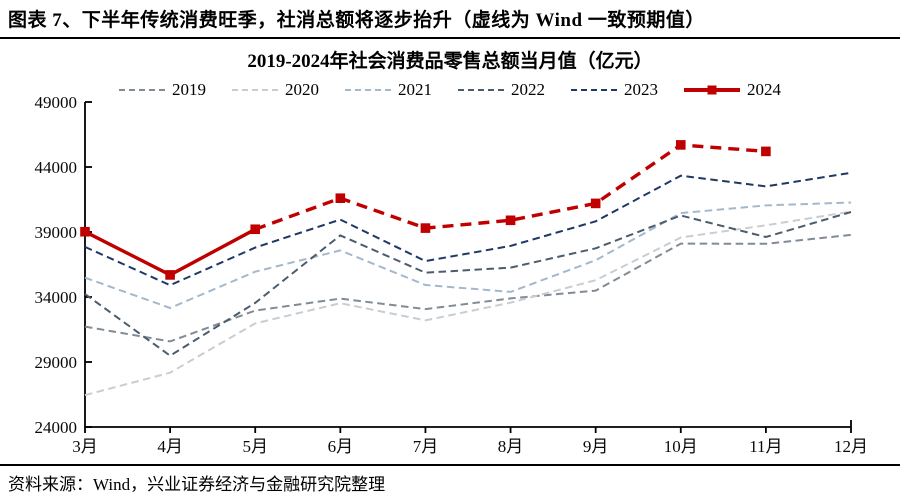 Image resolution: width=900 pixels, height=496 pixels. What do you see at coordinates (764, 89) in the screenshot?
I see `legend-label: 2024` at bounding box center [764, 89].